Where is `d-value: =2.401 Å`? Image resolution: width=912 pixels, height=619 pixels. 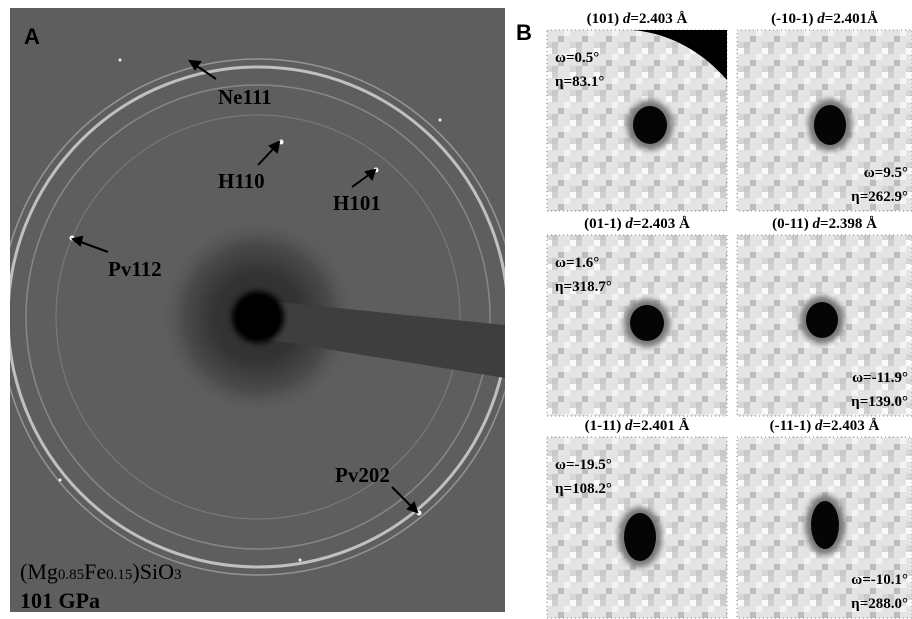
d-value: =2.401 Å is located at coordinates (661, 426).